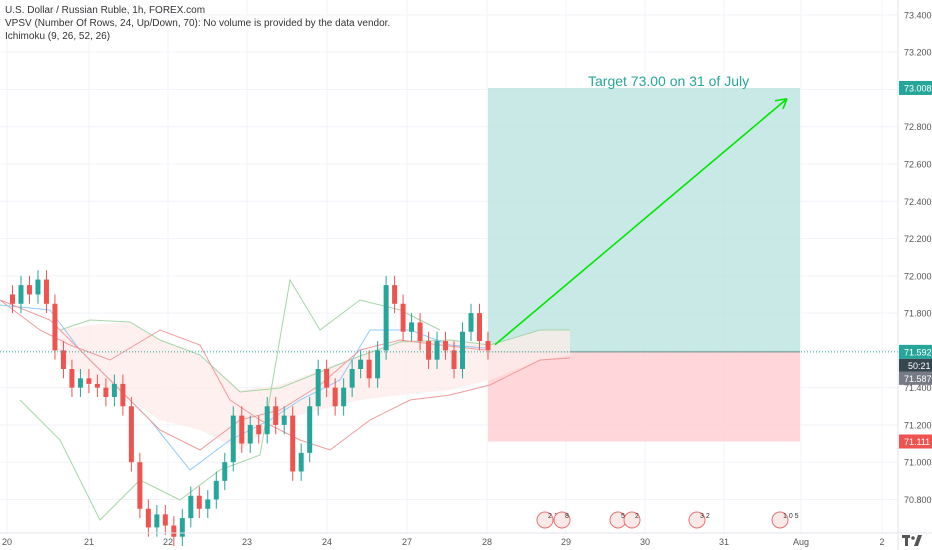 This screenshot has width=932, height=550. Describe the element at coordinates (641, 222) in the screenshot. I see `target-arrow` at that location.